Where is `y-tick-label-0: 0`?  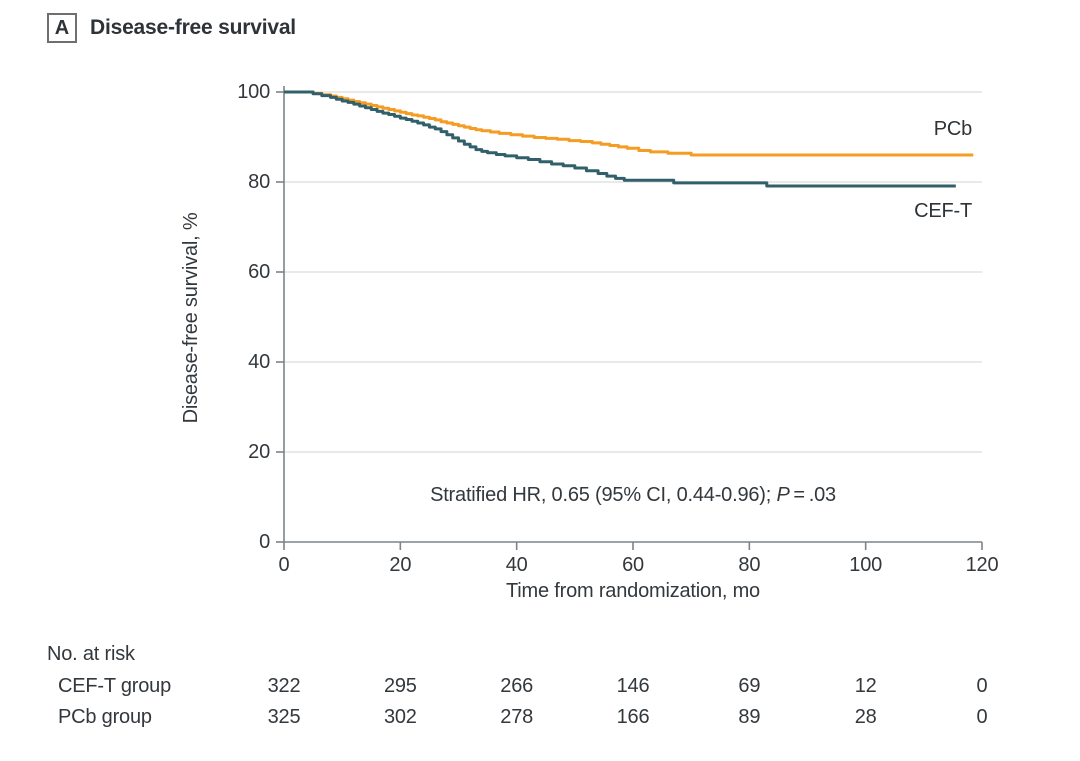
y-tick-label-0: 0 is located at coordinates (264, 542).